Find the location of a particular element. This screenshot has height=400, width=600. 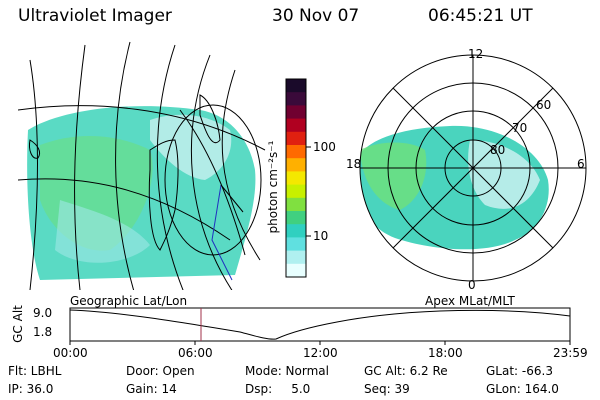

colorbar-tick-100: 100 is located at coordinates (324, 147).